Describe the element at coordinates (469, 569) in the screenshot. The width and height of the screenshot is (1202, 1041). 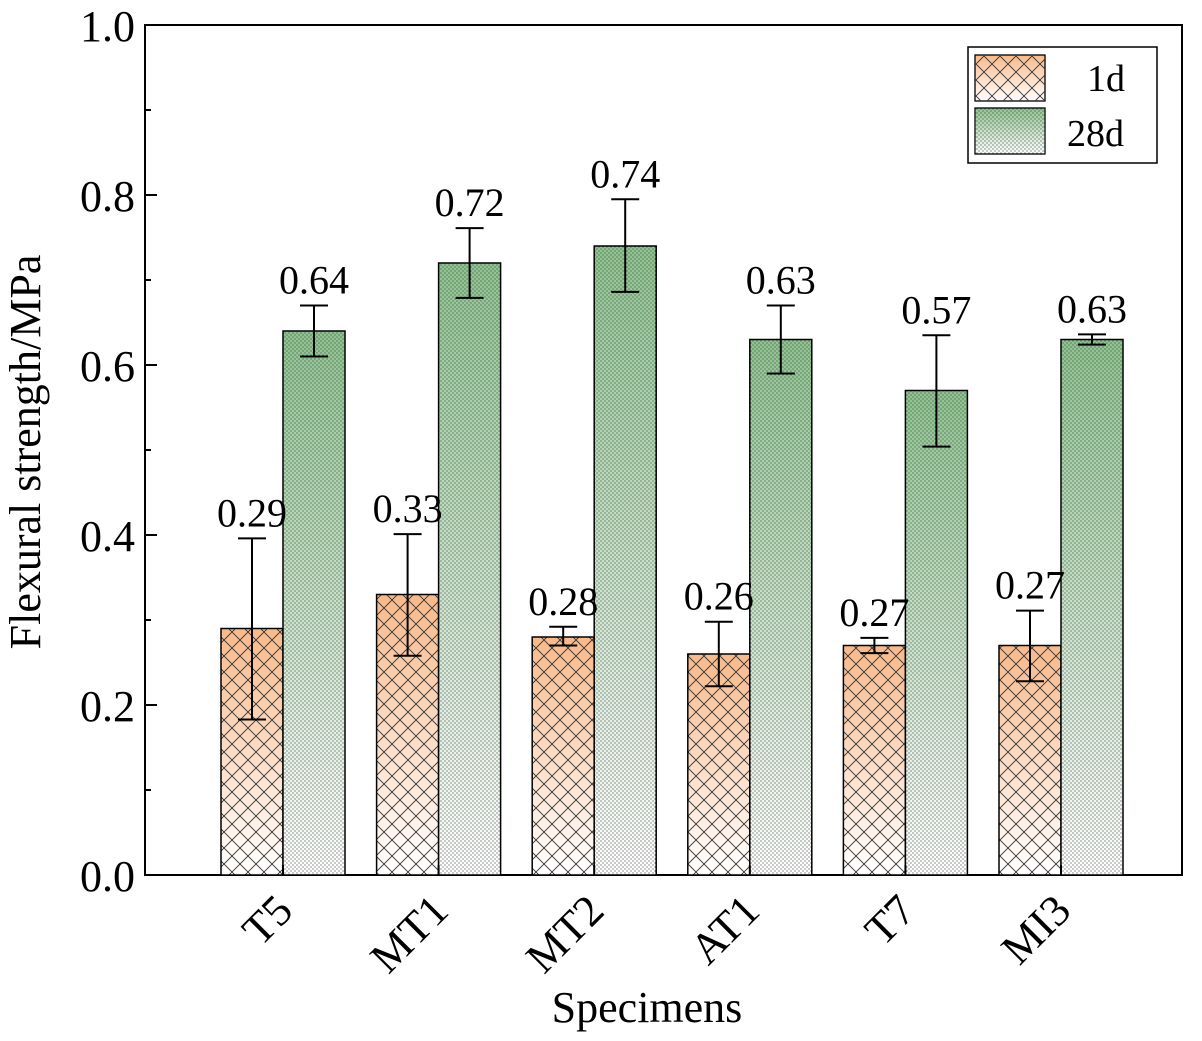
I see `bar-pattern-28d-mt1` at that location.